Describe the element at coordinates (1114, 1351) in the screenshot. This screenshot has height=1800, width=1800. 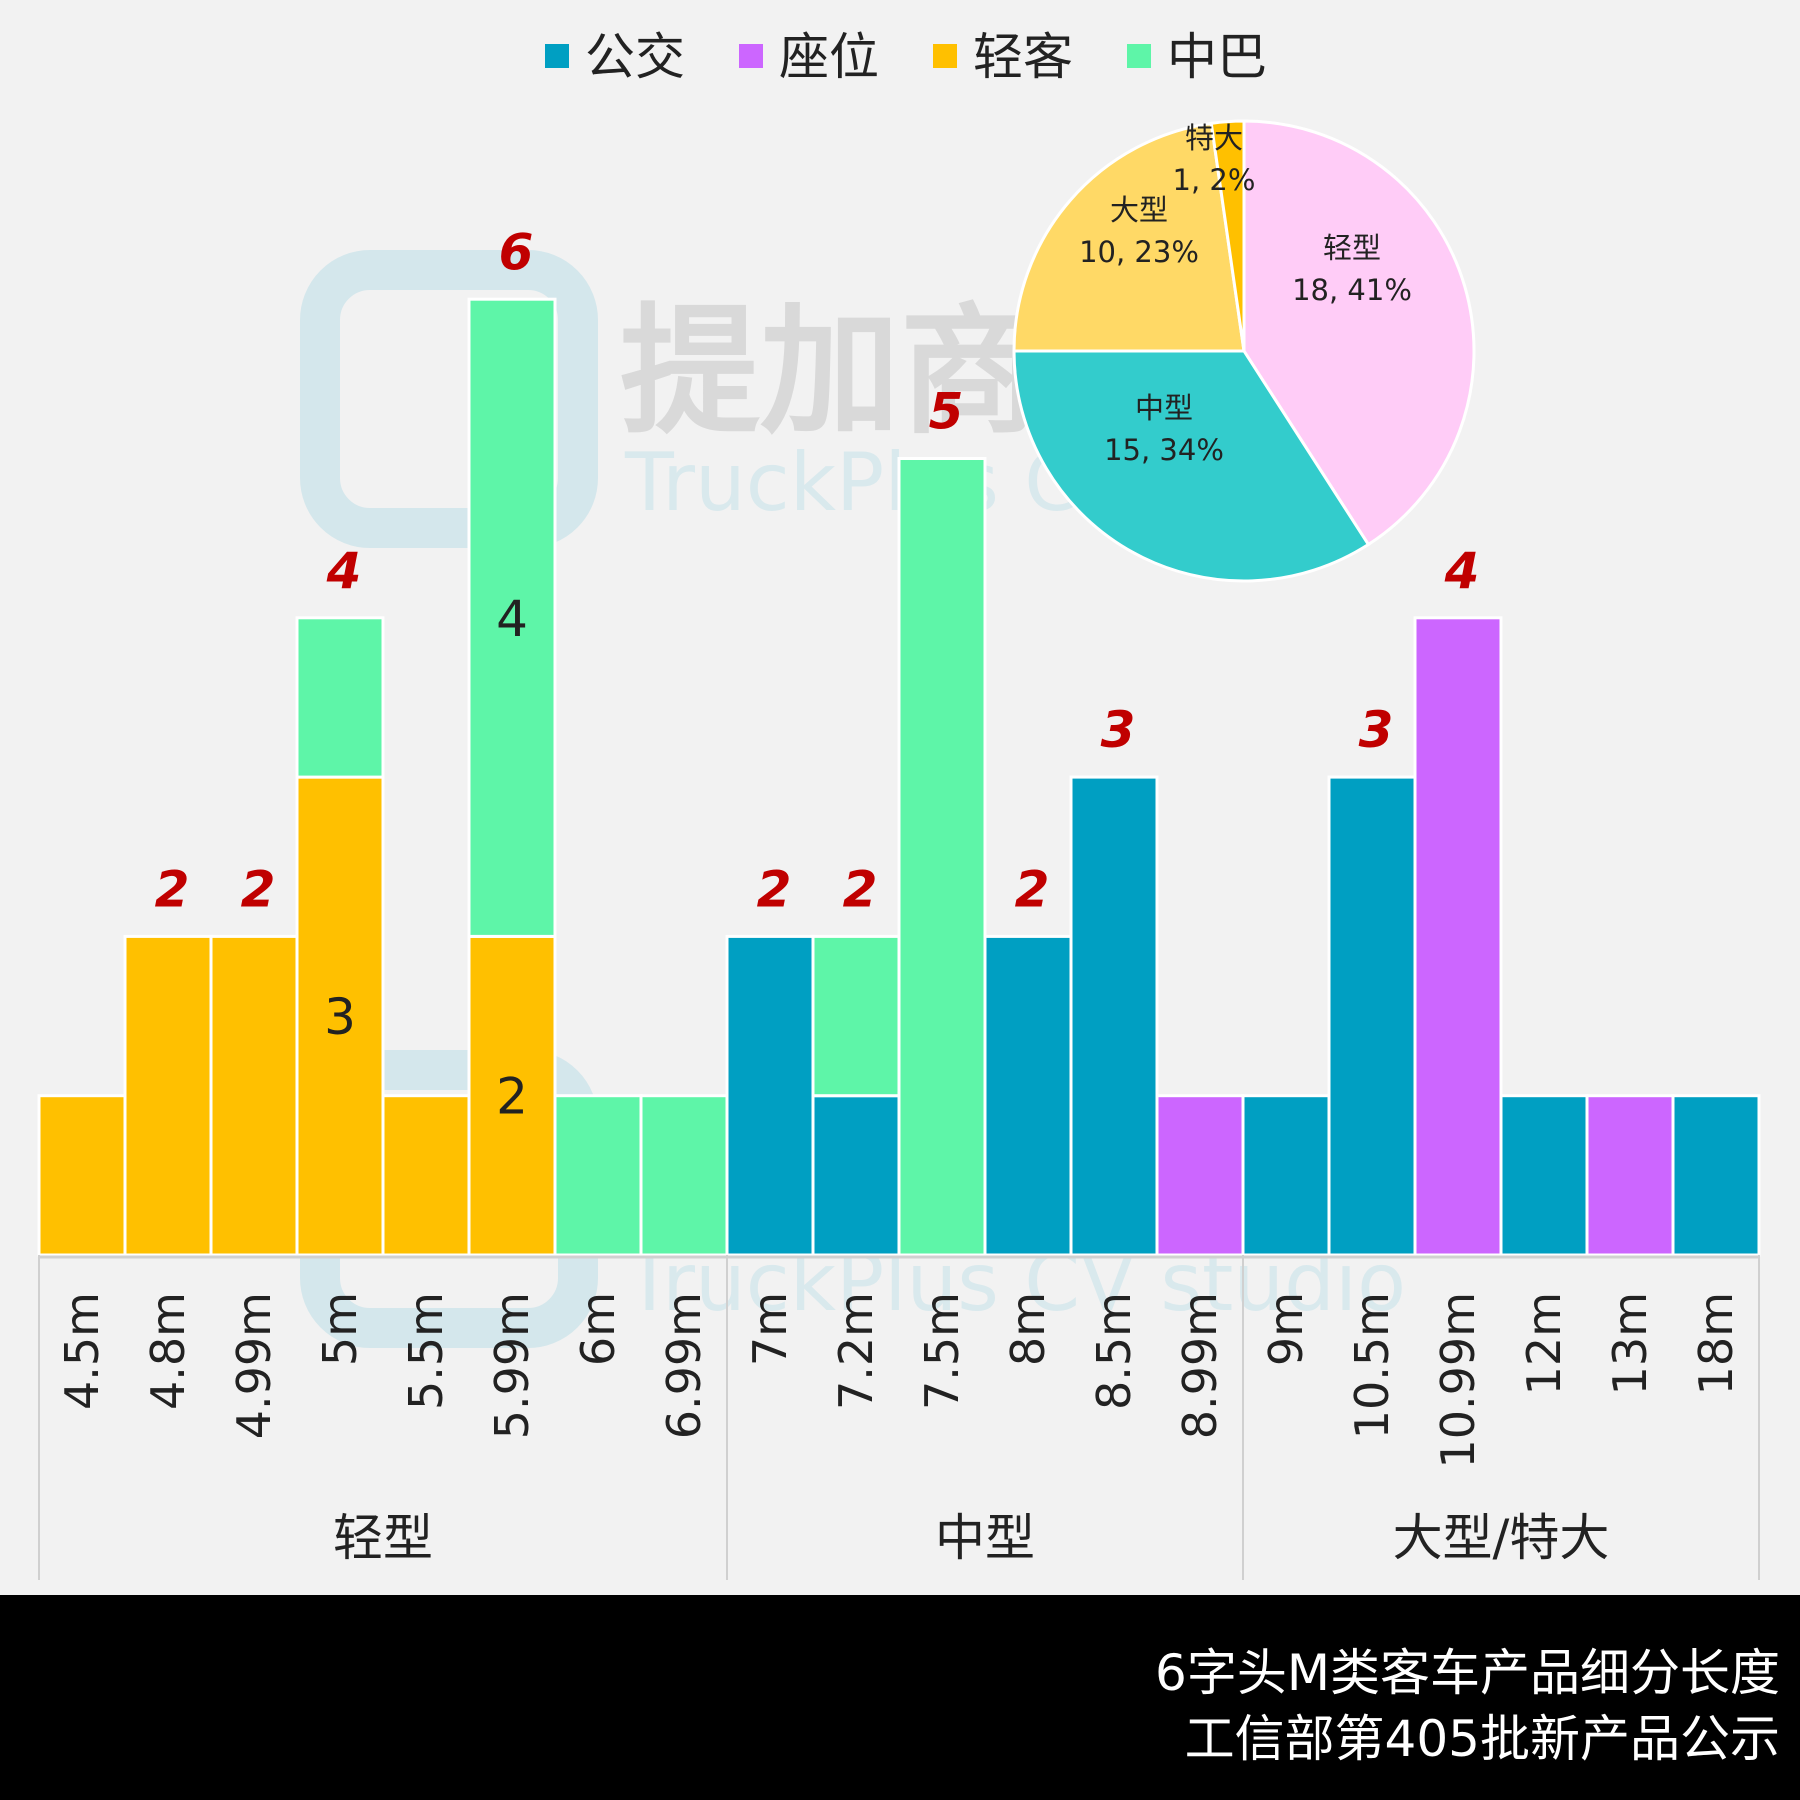
I see `x-tick-label: 8.5m` at that location.